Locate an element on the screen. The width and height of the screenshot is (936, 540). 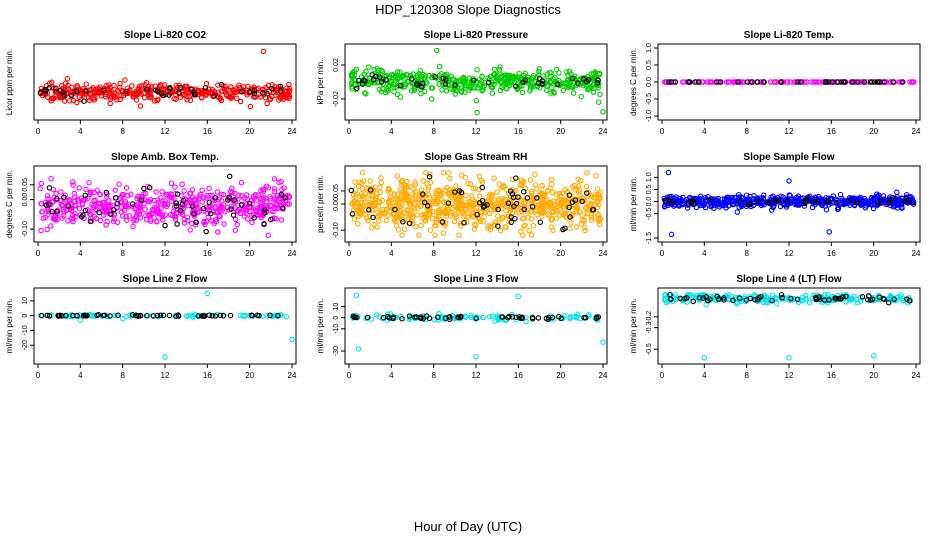
x-tick-label: 24 is located at coordinates (916, 375).